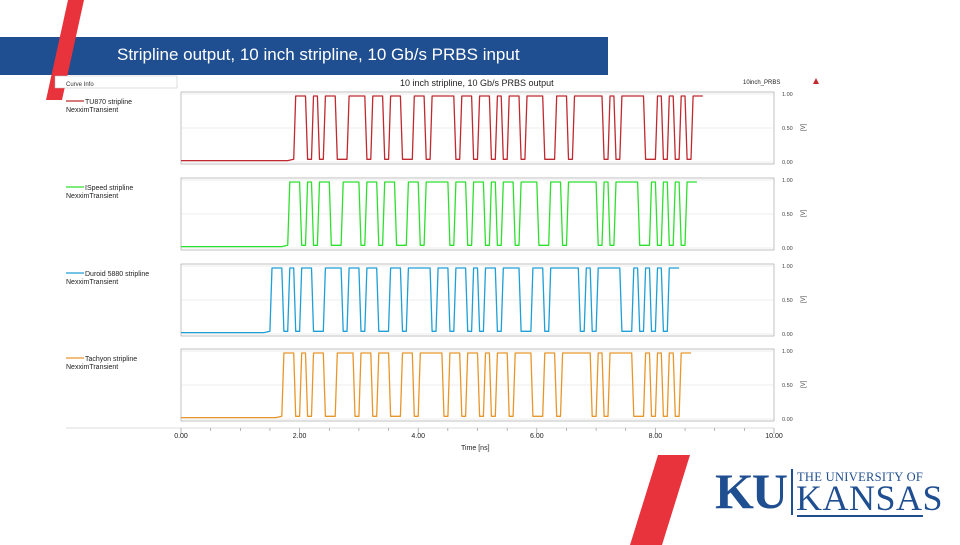 This screenshot has width=960, height=545. Describe the element at coordinates (537, 436) in the screenshot. I see `x-tick-label: 6.00` at that location.